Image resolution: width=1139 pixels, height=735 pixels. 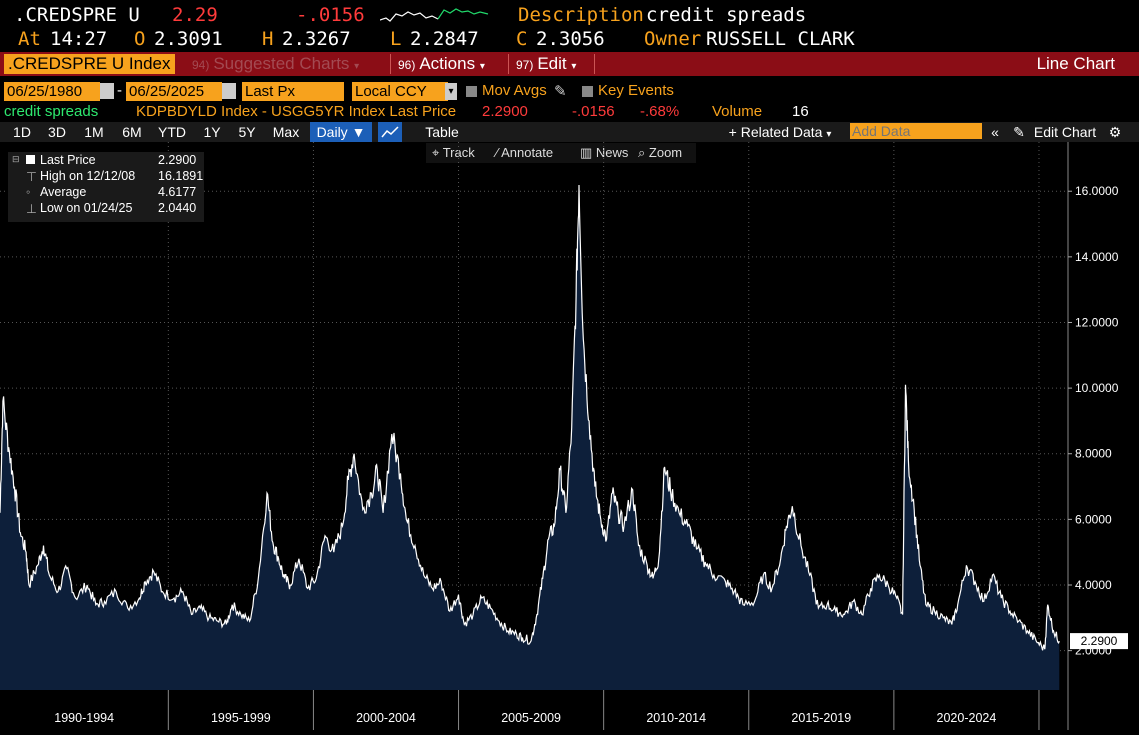 I want to click on start-date-input: 06/25/1980, so click(x=52, y=91).